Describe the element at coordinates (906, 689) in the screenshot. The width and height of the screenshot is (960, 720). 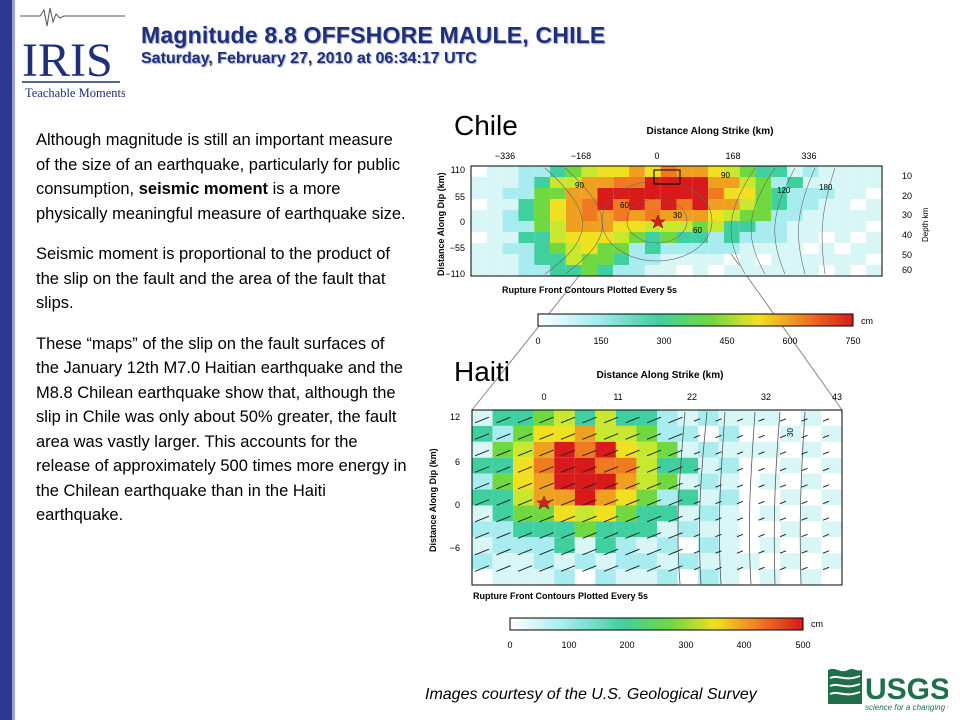
I see `svg-text: USGS` at that location.